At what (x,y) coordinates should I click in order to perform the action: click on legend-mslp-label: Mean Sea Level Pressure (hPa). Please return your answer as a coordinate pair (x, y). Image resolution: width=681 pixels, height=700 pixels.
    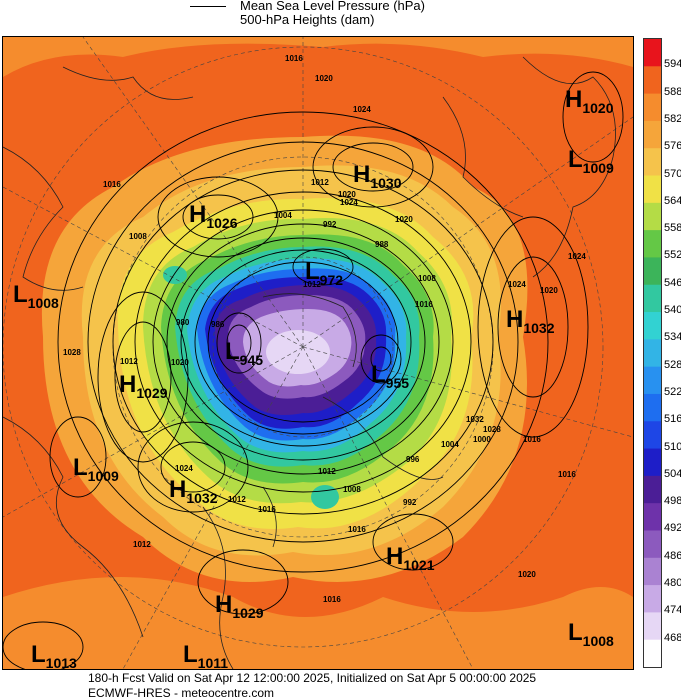
    Looking at the image, I should click on (332, 6).